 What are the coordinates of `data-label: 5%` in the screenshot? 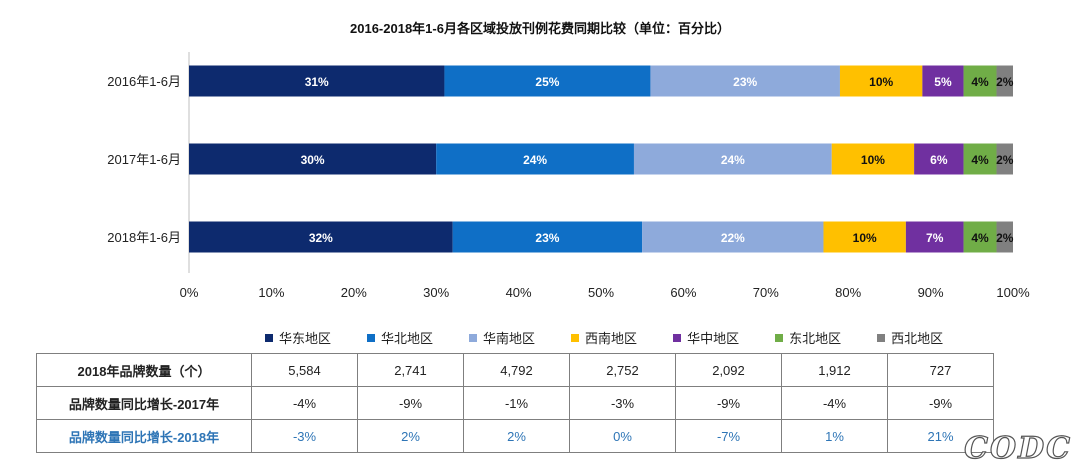 It's located at (943, 82).